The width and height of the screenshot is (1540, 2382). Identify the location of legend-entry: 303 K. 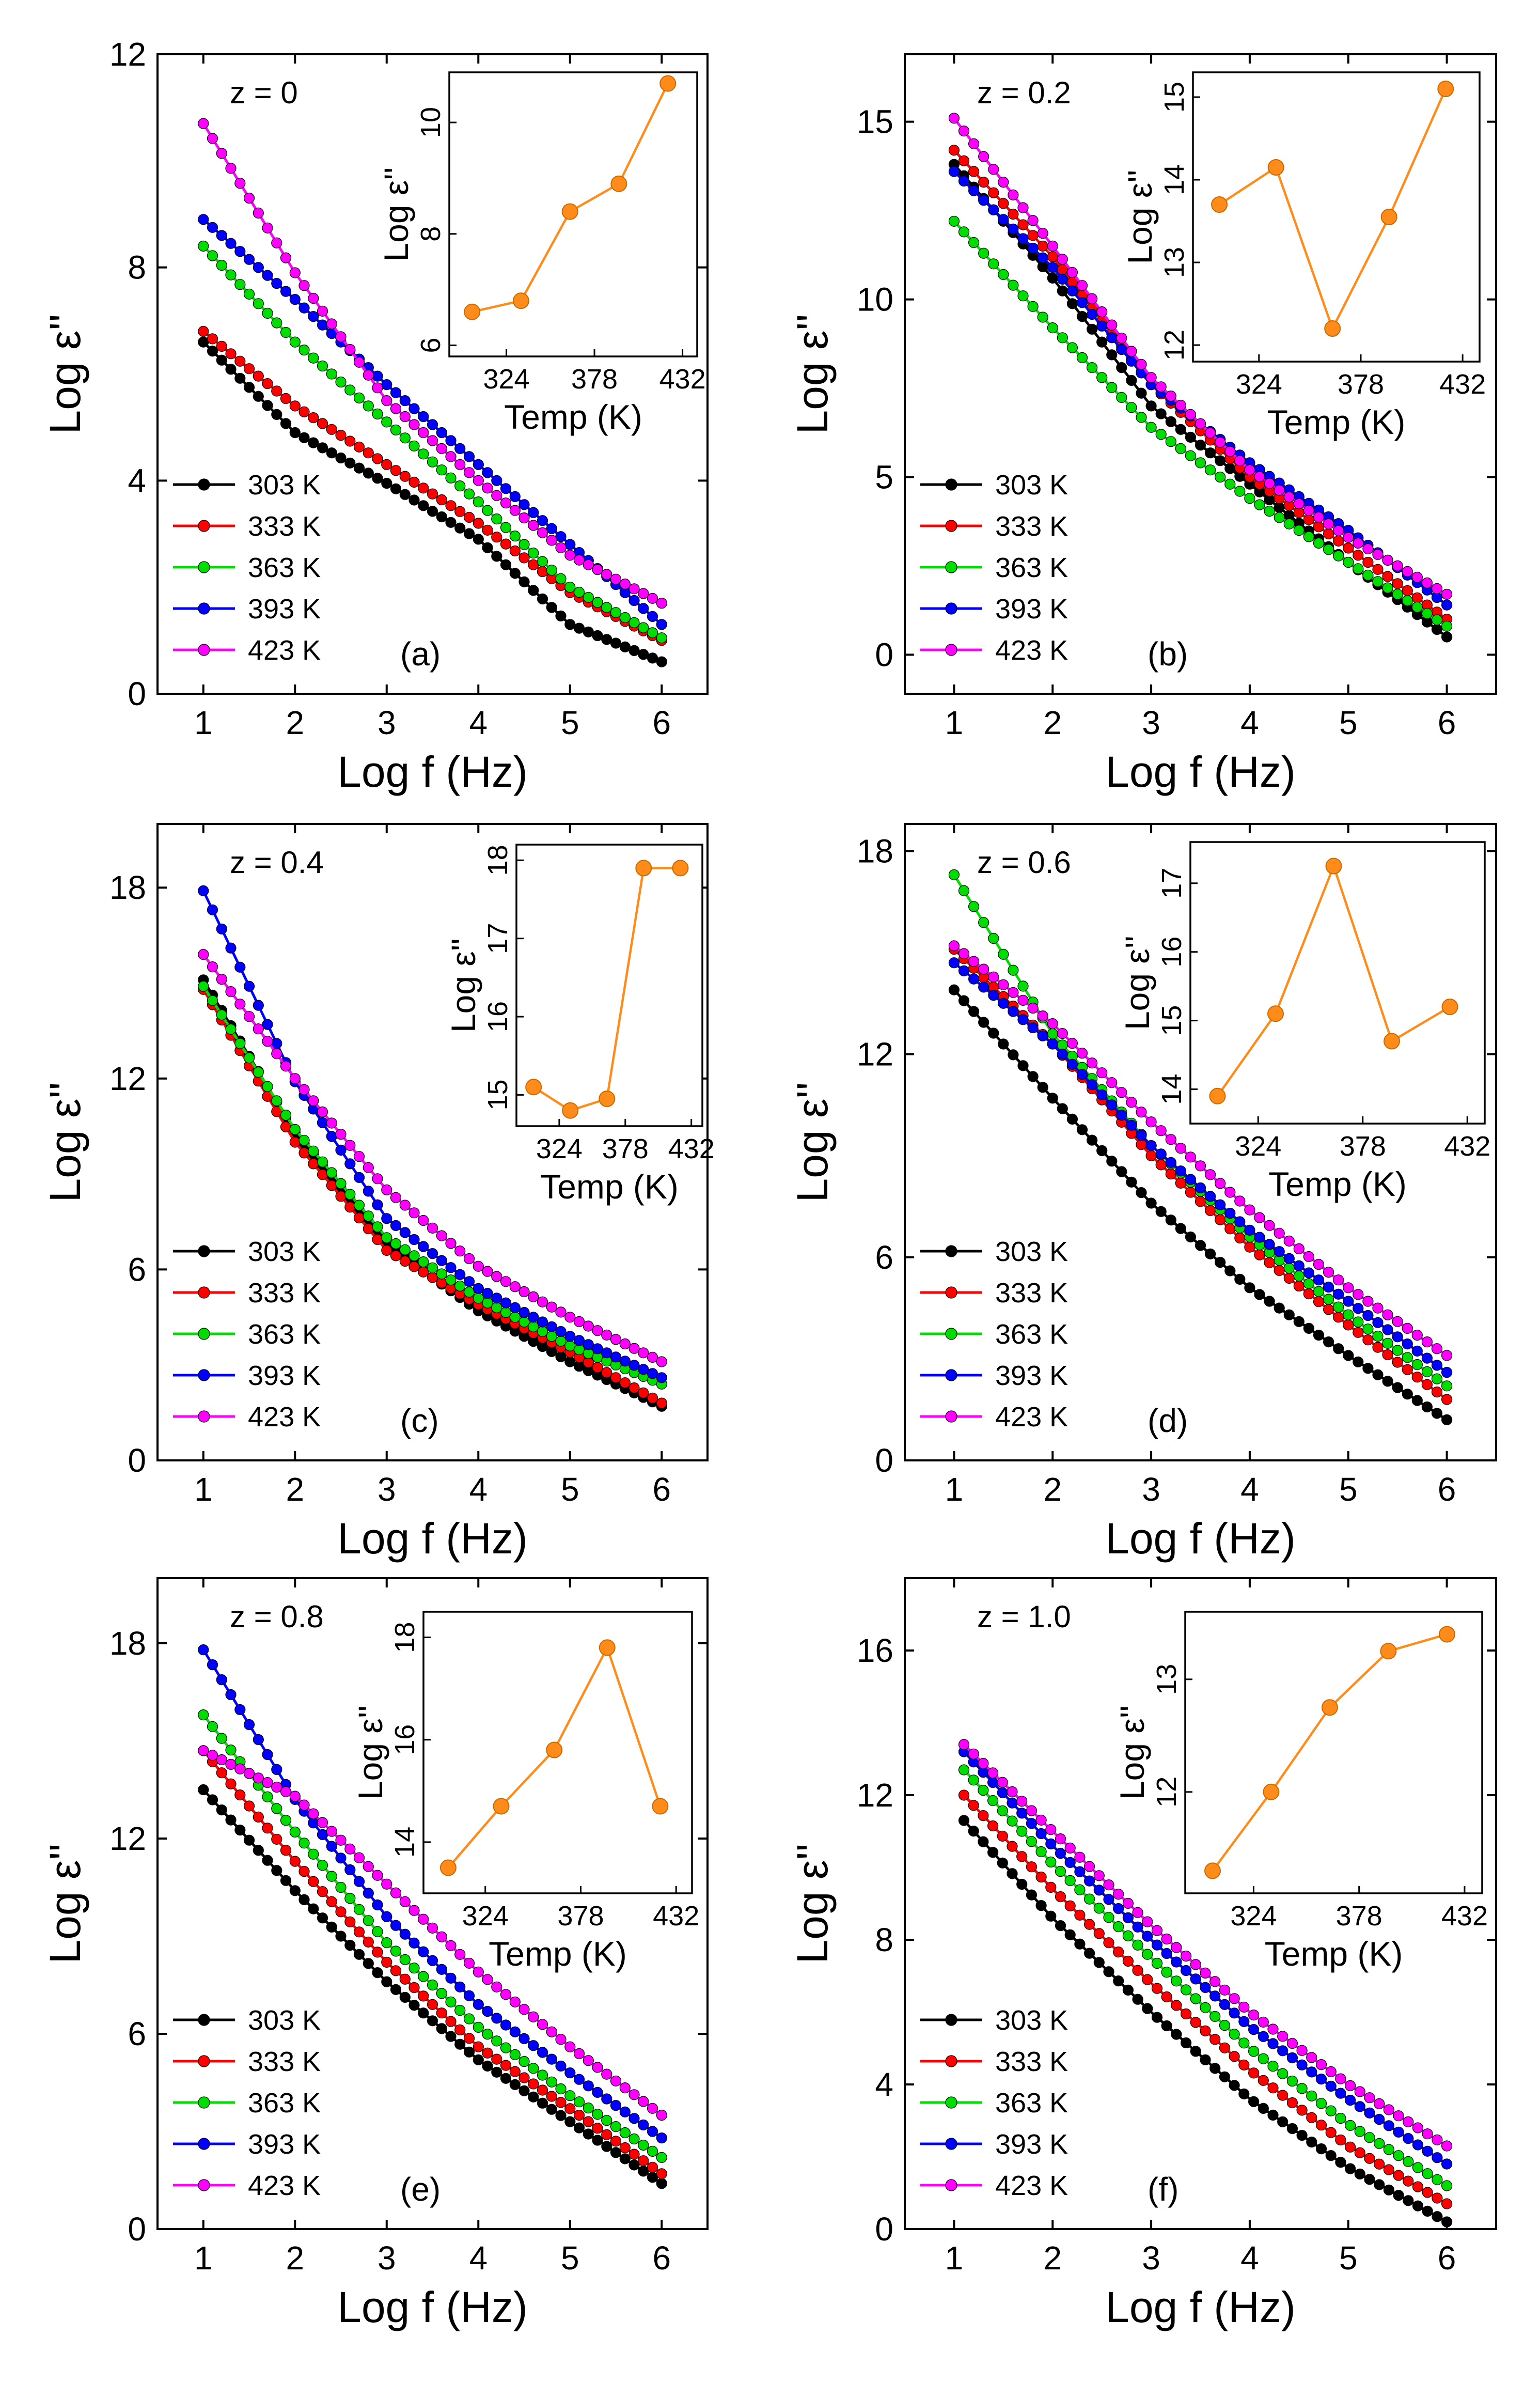
(994, 2021).